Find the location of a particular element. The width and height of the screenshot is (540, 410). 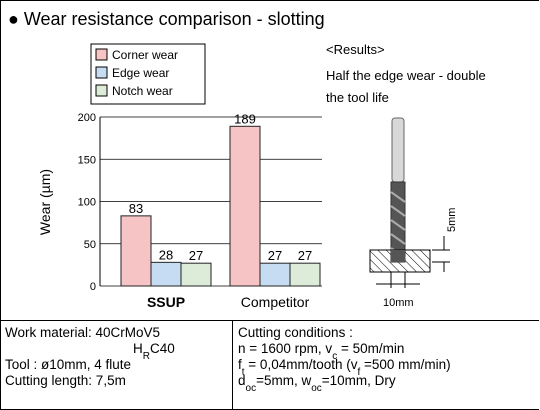

y-axis-label: Wear (µm) is located at coordinates (45, 202).